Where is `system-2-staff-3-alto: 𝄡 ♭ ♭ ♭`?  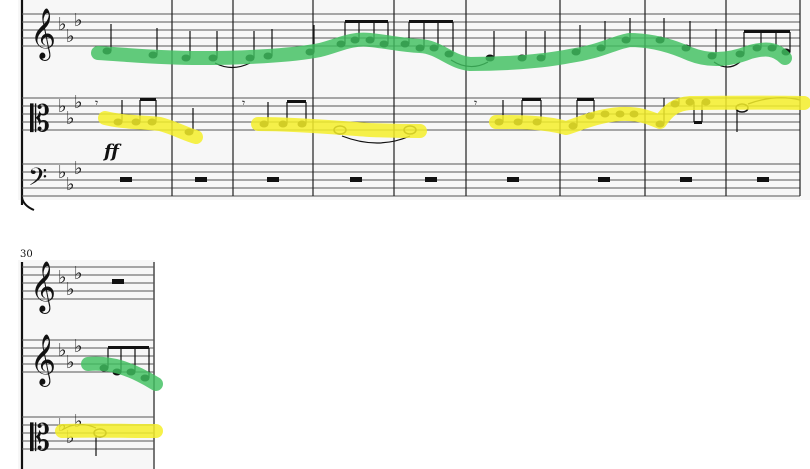
system-2-staff-3-alto: 𝄡 ♭ ♭ ♭ is located at coordinates (92, 435).